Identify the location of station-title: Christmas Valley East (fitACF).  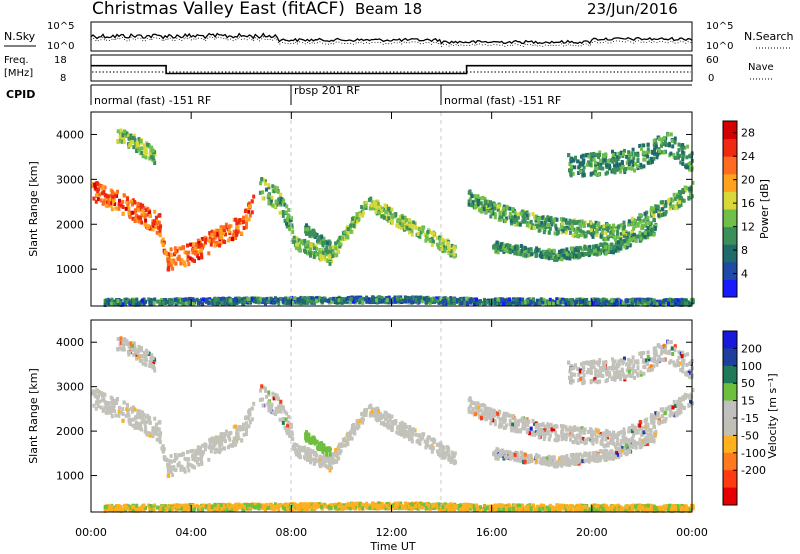
(218, 9).